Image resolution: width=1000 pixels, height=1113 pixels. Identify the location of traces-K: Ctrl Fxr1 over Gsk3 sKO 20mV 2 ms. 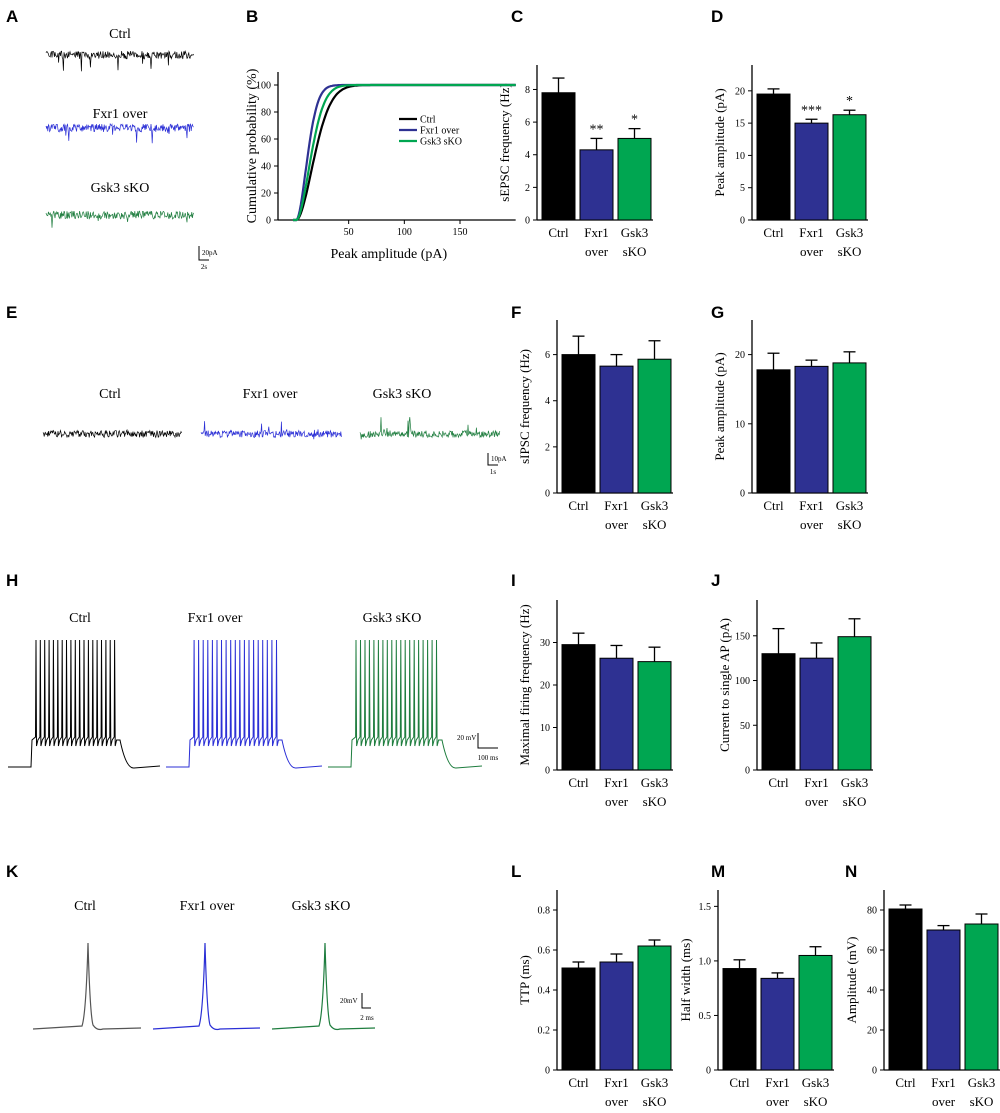
(204, 965).